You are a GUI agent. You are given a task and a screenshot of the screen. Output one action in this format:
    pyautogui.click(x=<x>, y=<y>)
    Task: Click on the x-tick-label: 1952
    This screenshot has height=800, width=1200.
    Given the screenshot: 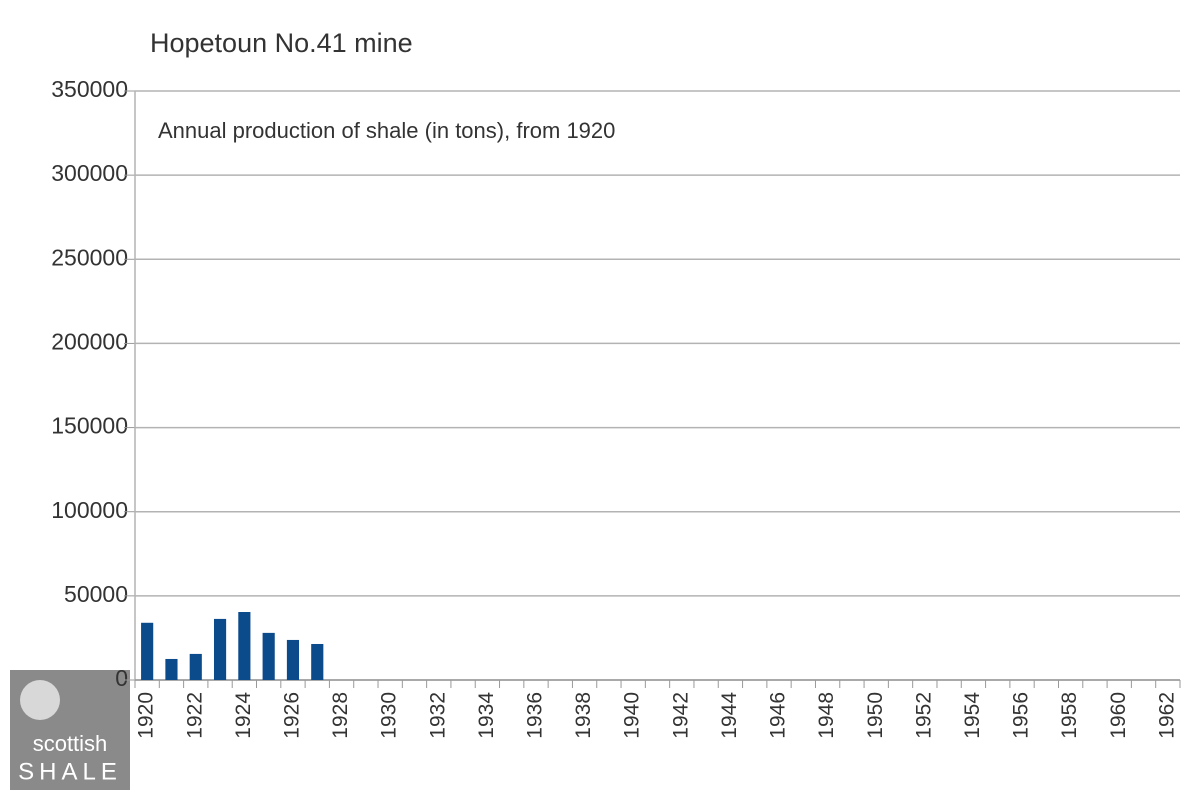 What is the action you would take?
    pyautogui.click(x=923, y=715)
    